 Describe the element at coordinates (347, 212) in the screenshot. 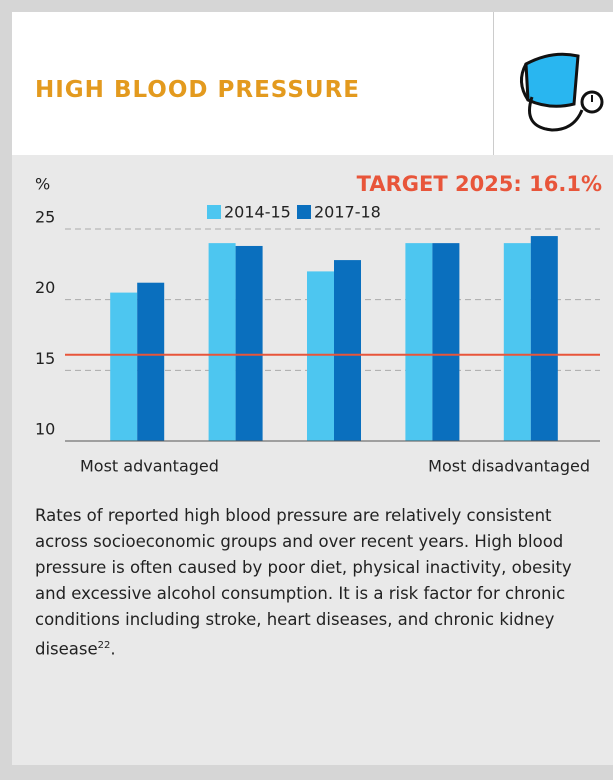

I see `legend-label: 2017-18` at that location.